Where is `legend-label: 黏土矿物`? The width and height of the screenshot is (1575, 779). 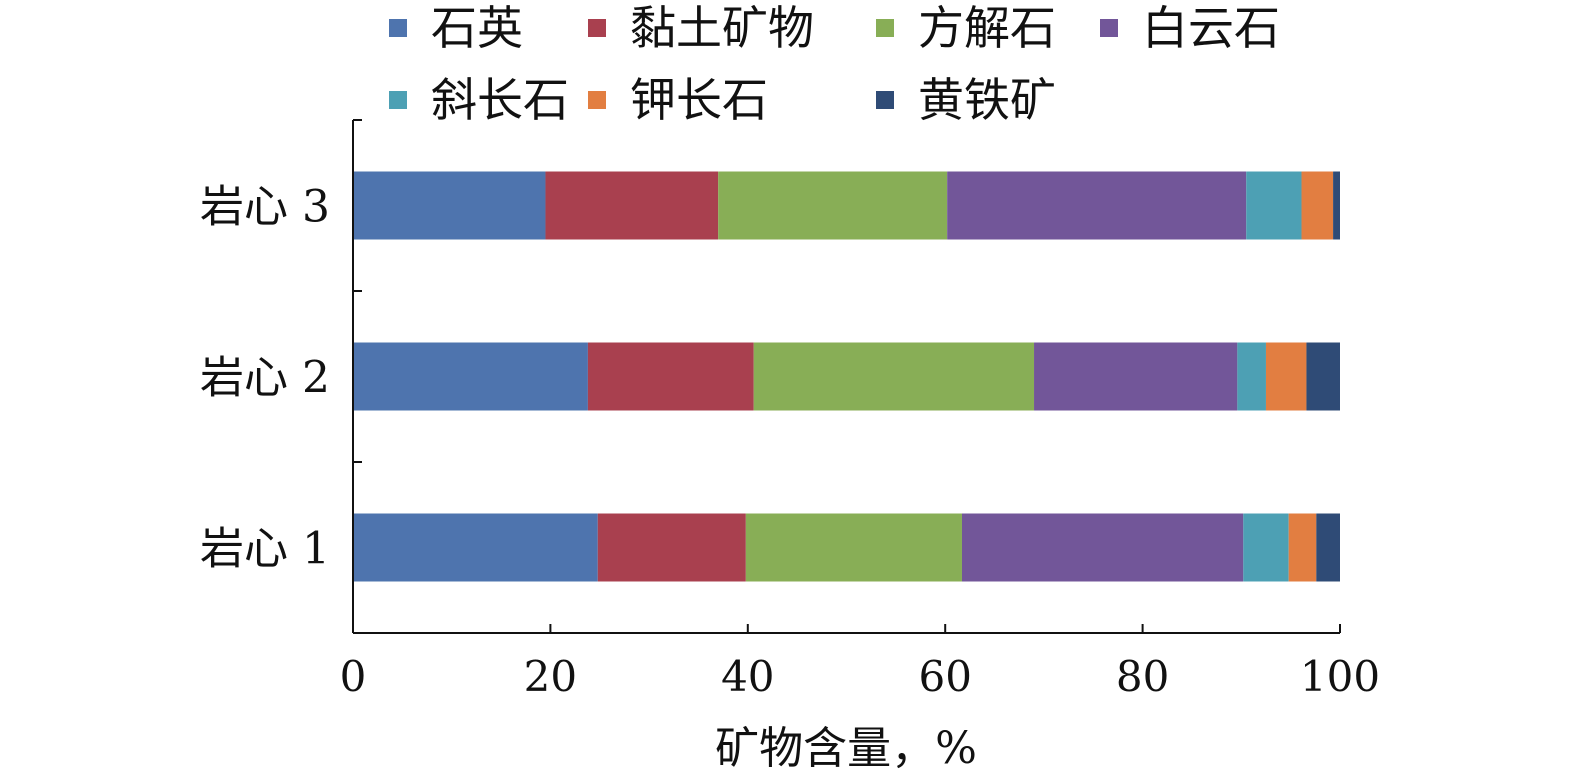 legend-label: 黏土矿物 is located at coordinates (722, 28).